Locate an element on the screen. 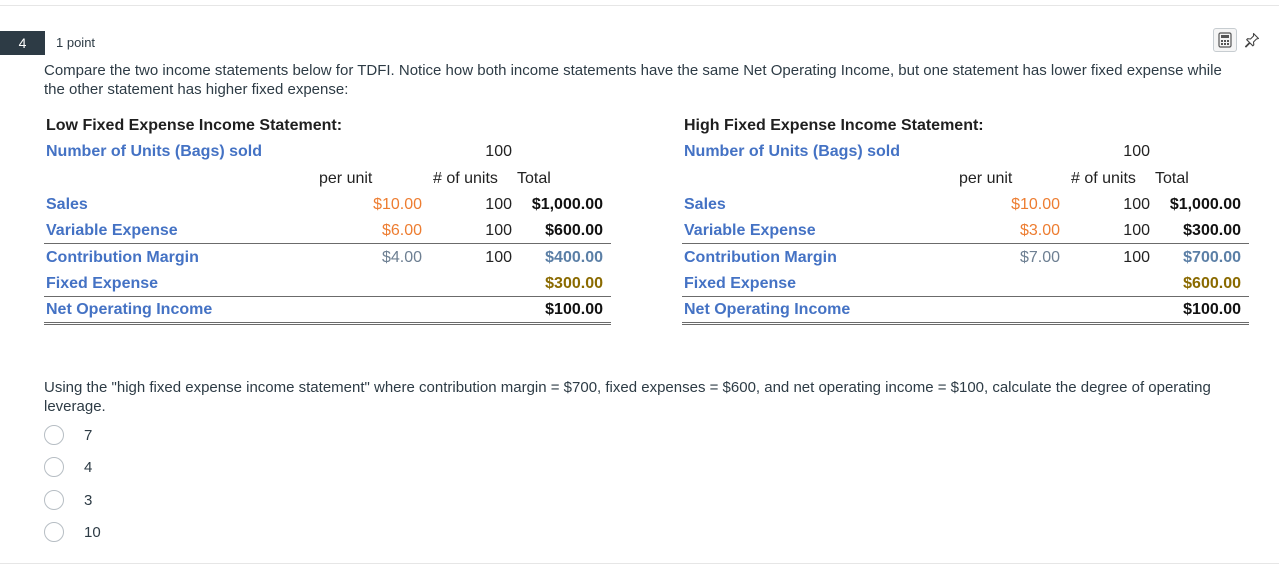 The height and width of the screenshot is (566, 1279). high-expense-rule is located at coordinates (965, 296).